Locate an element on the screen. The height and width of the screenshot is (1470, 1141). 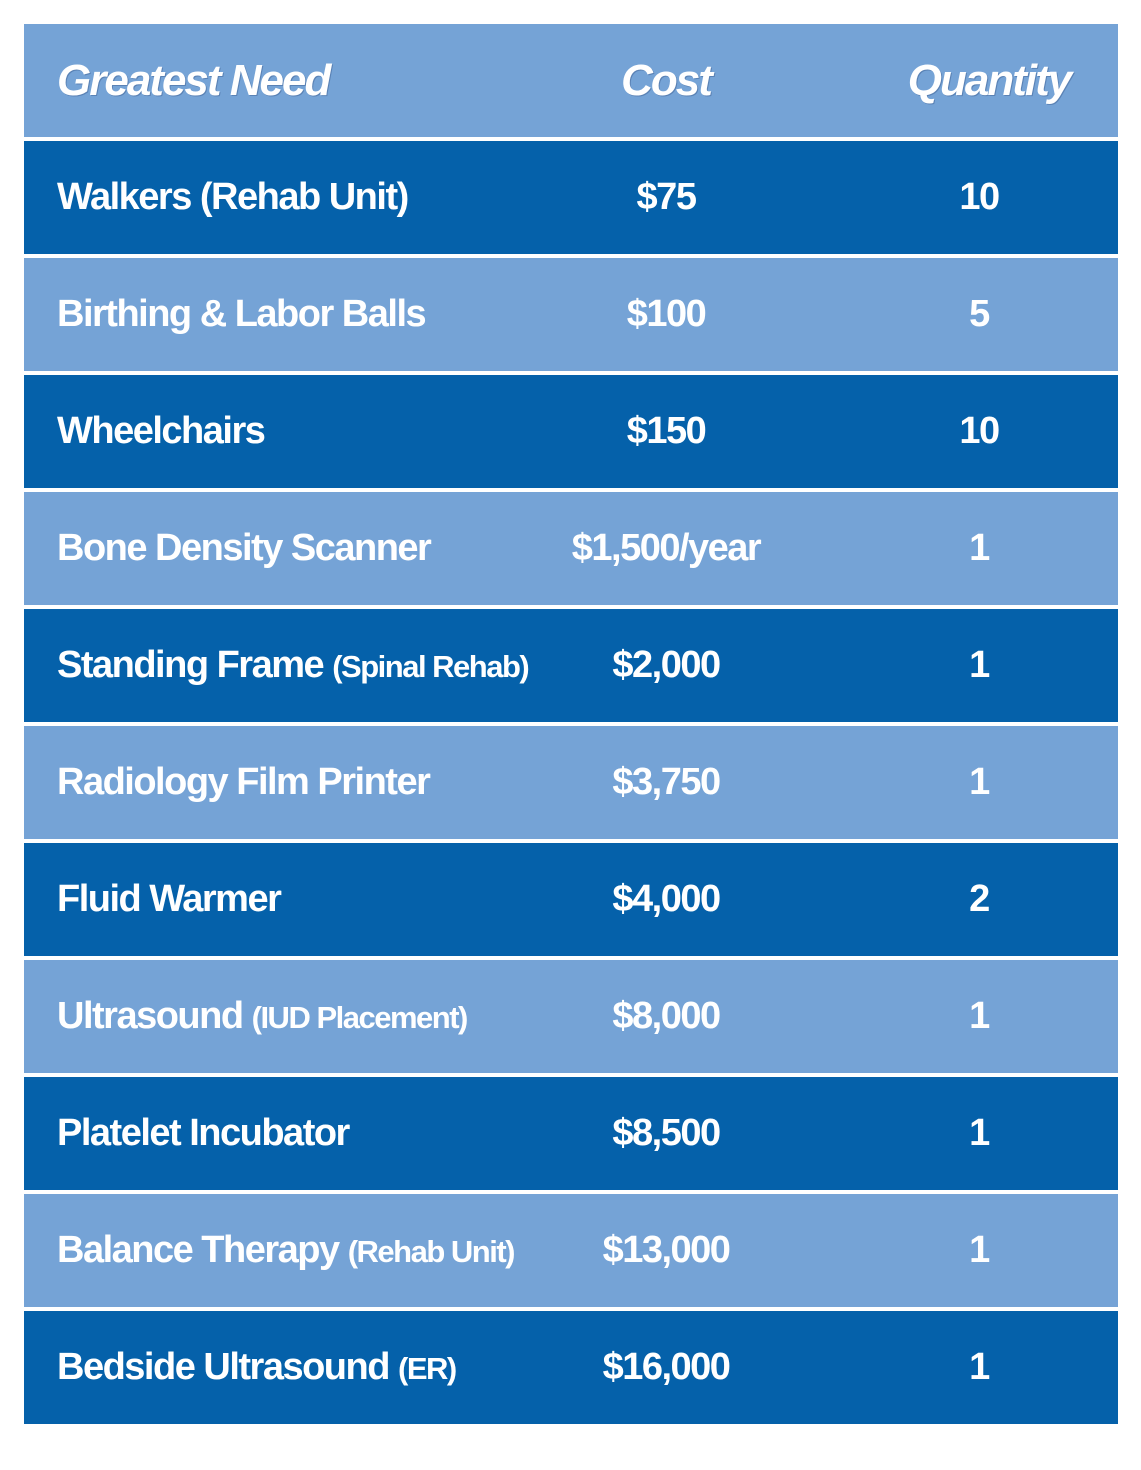
table-row: Radiology Film Printer $3,750 1 is located at coordinates (571, 782).